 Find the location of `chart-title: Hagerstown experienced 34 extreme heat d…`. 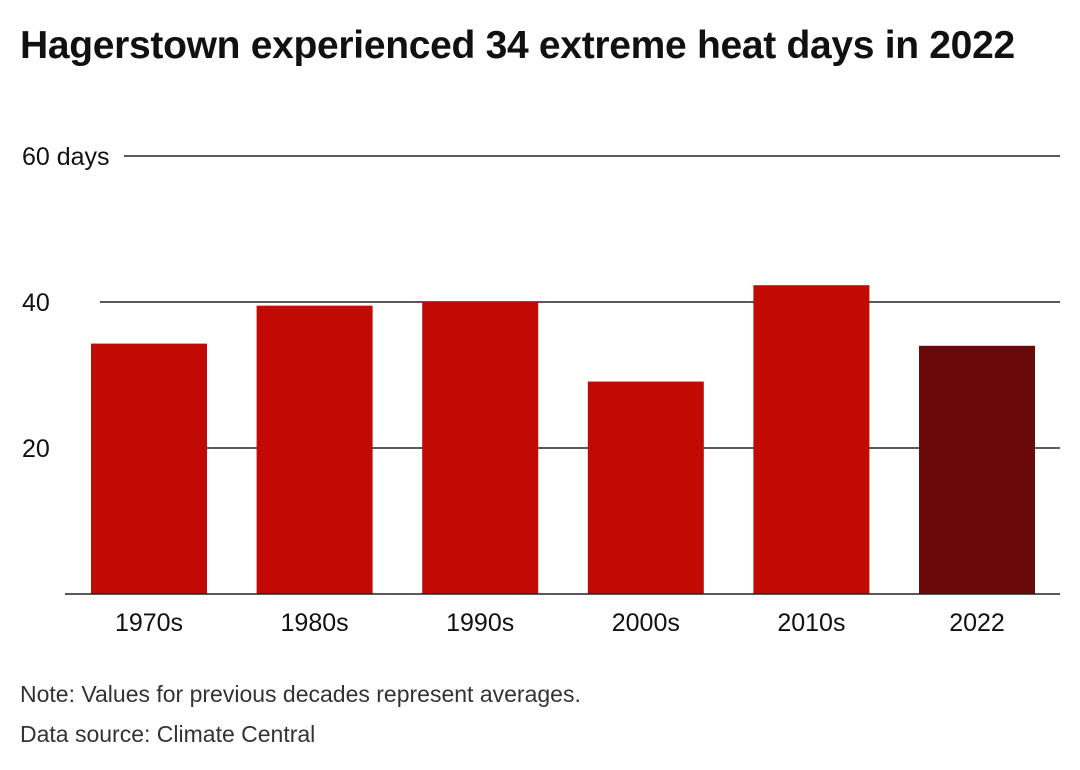

chart-title: Hagerstown experienced 34 extreme heat d… is located at coordinates (517, 45).